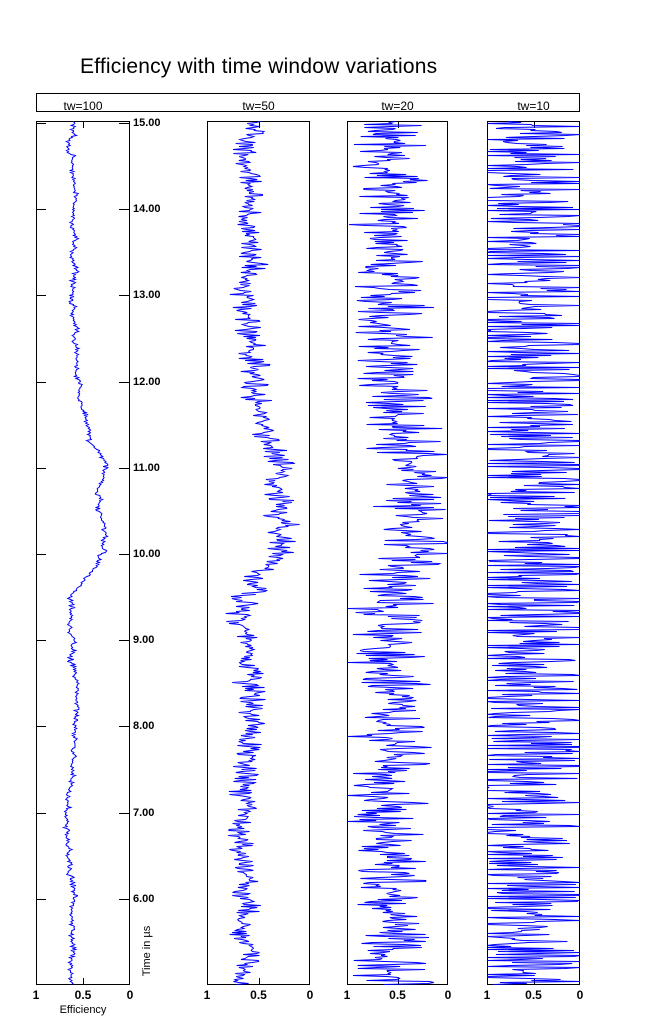 This screenshot has height=1021, width=667. What do you see at coordinates (144, 640) in the screenshot?
I see `y-tick-label: 9.00` at bounding box center [144, 640].